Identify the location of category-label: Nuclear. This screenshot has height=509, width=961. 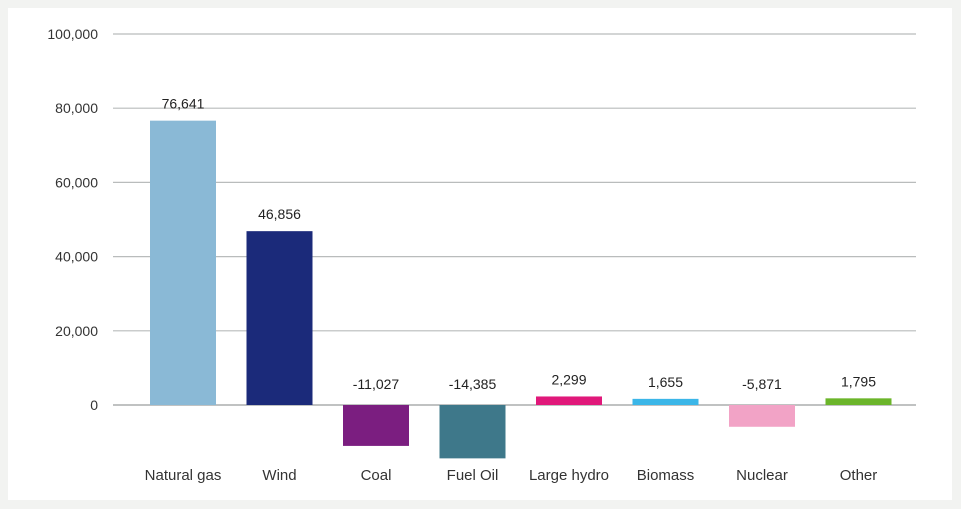
(762, 475).